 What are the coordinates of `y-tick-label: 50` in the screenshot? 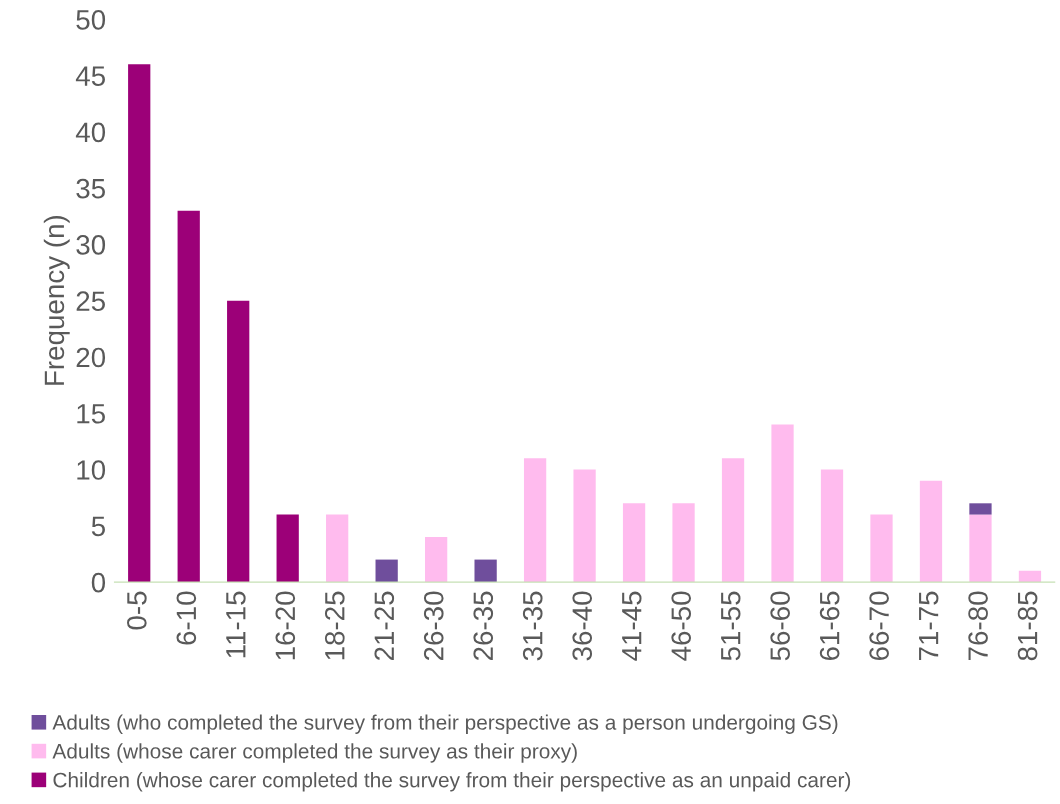 It's located at (91, 19).